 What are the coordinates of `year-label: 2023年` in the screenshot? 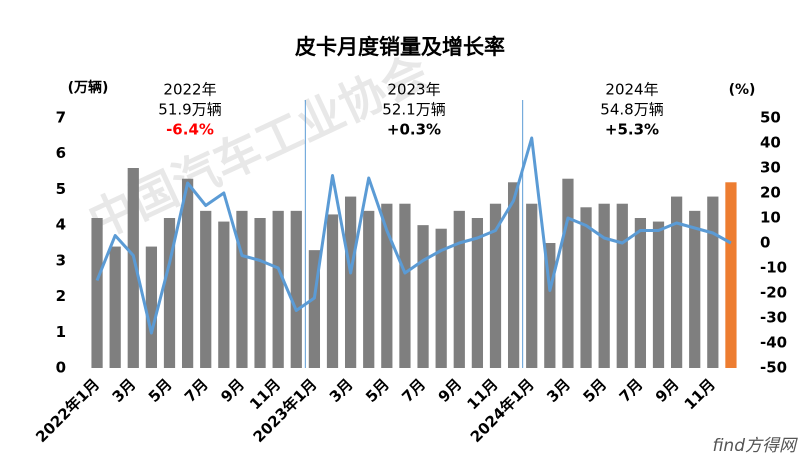 It's located at (413, 90).